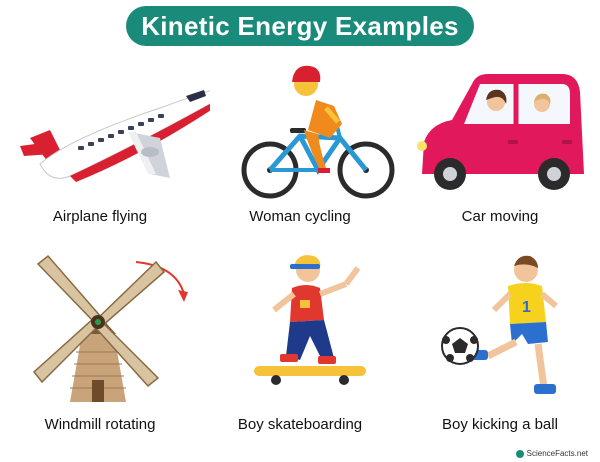  Describe the element at coordinates (300, 424) in the screenshot. I see `caption-skateboarder: Boy skateboarding` at that location.